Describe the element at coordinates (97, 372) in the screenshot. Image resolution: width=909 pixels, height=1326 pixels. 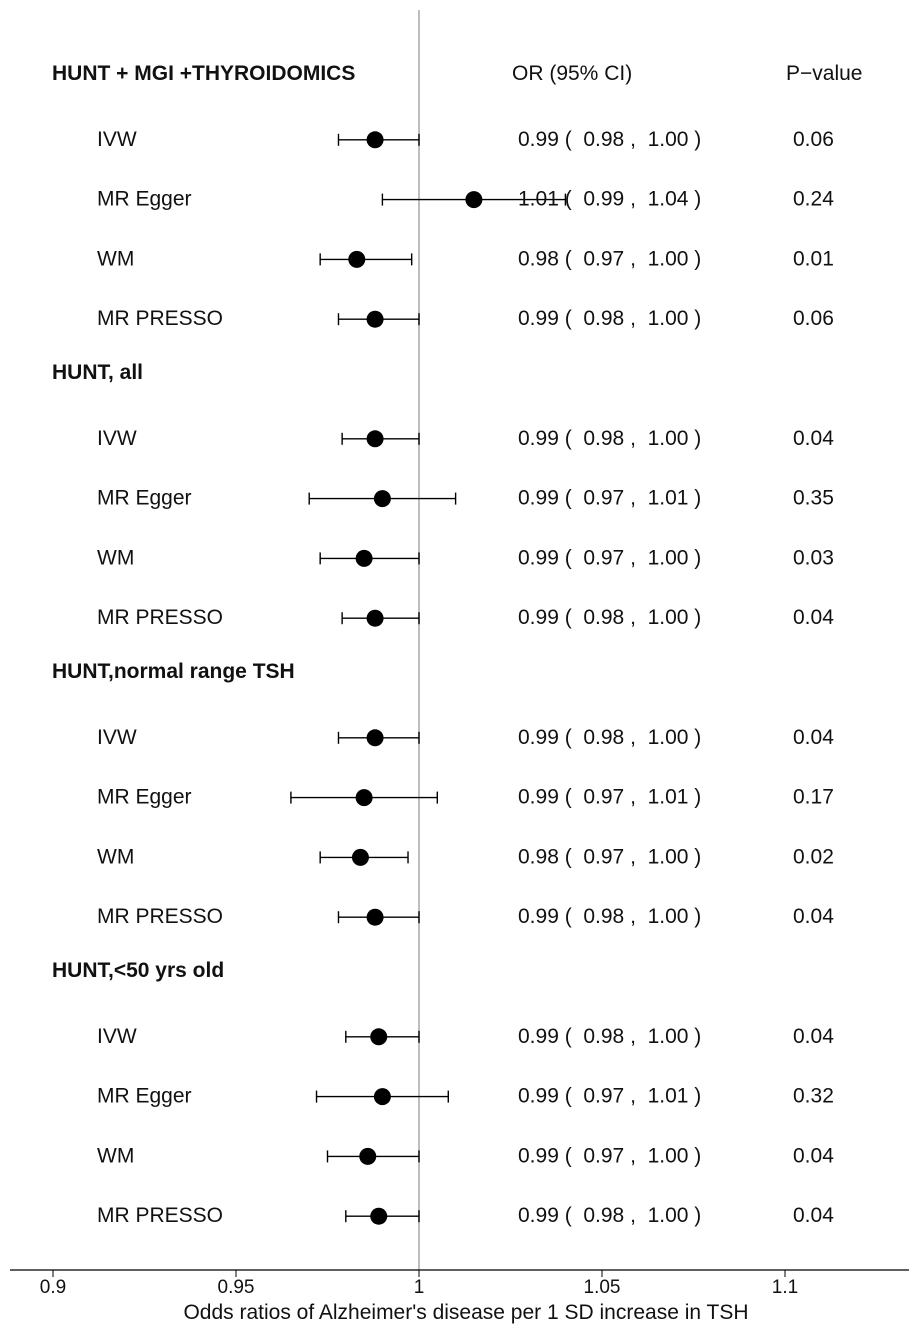
I see `group-title: HUNT, all` at that location.